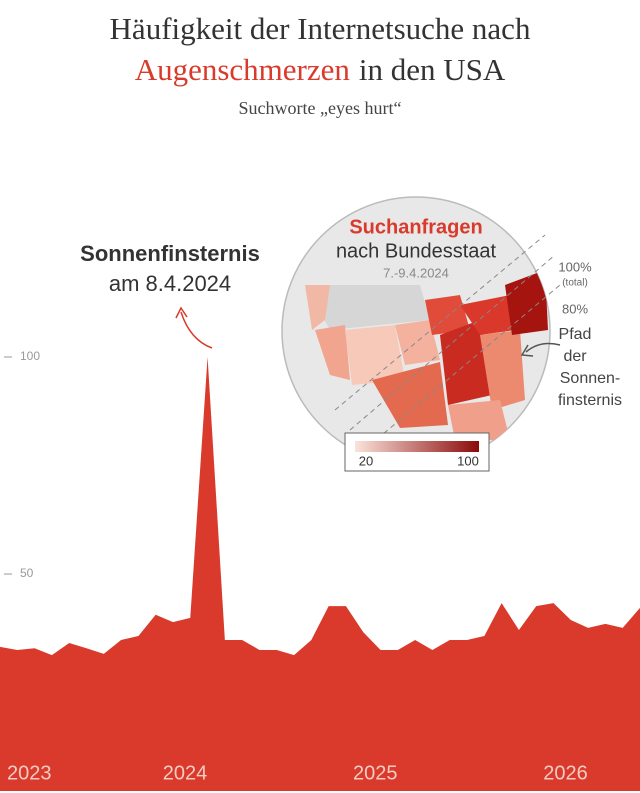 This screenshot has width=640, height=793. What do you see at coordinates (543, 347) in the screenshot?
I see `path-arrow` at bounding box center [543, 347].